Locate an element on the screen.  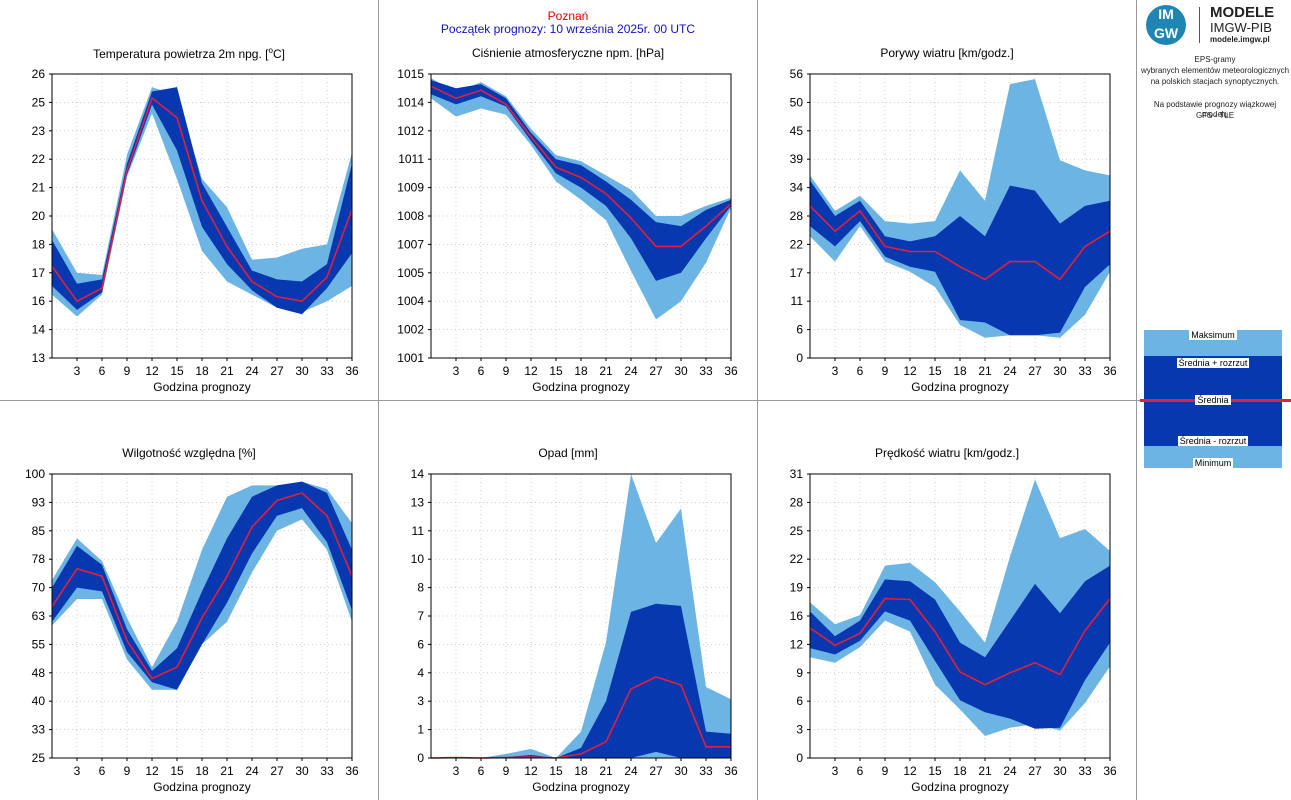
temperature-x-tick-label: 36 is located at coordinates (352, 371).